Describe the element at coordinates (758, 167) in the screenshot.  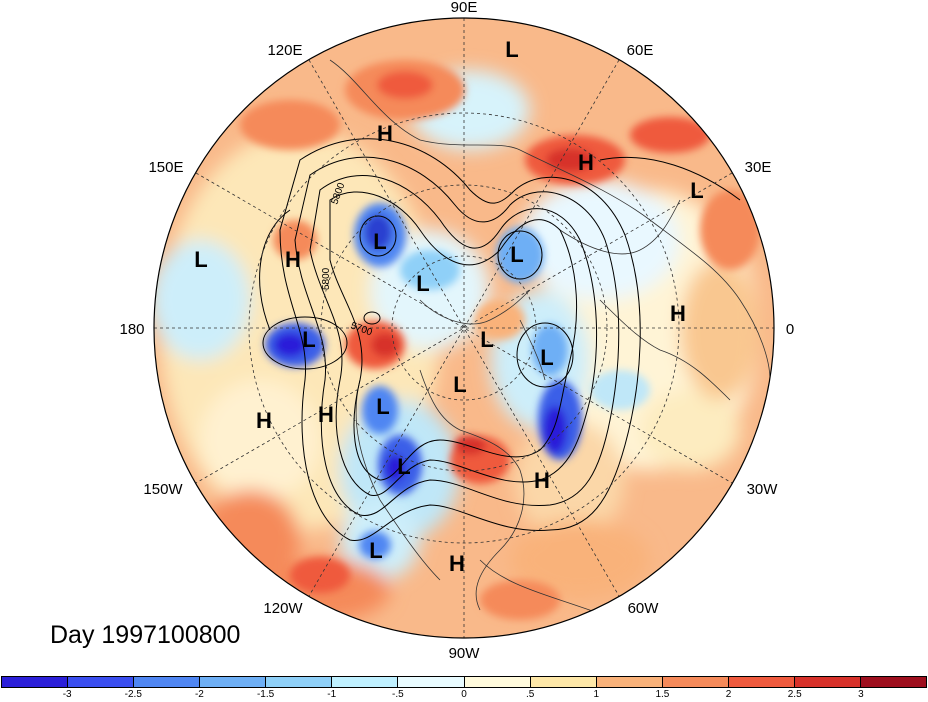
I see `lon-label-30e: 30E` at that location.